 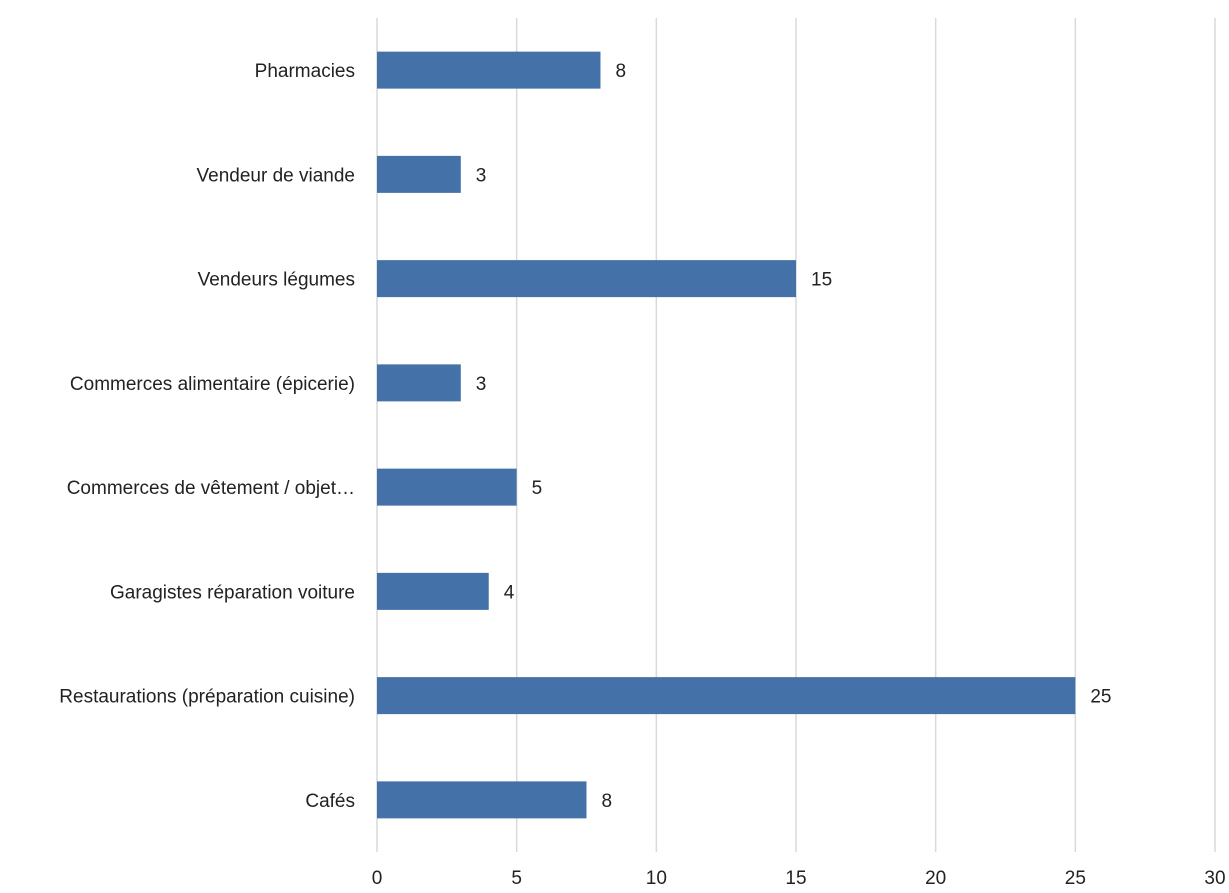 What do you see at coordinates (537, 488) in the screenshot?
I see `data-label: 5` at bounding box center [537, 488].